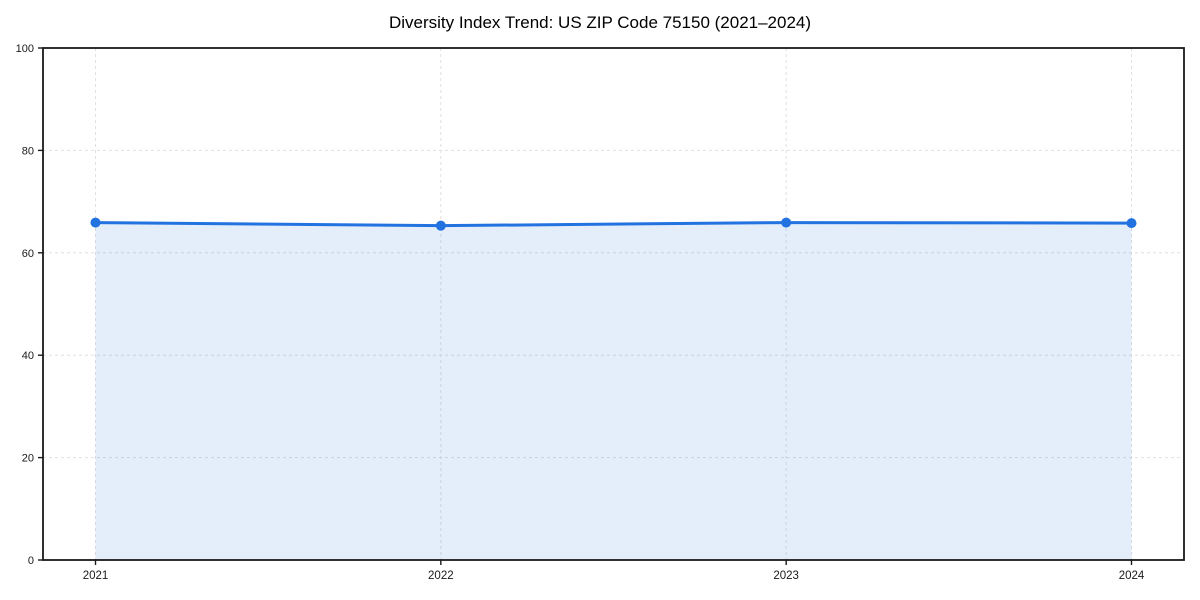 The height and width of the screenshot is (600, 1200). What do you see at coordinates (441, 576) in the screenshot?
I see `x-tick-label: 2022` at bounding box center [441, 576].